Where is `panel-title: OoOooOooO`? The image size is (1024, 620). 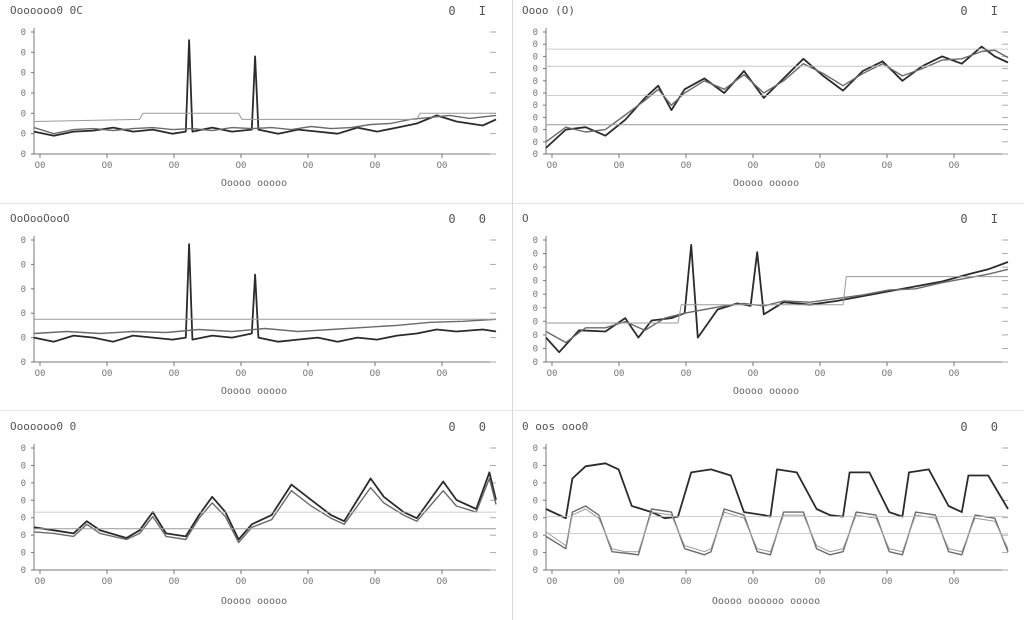
panel-title: OoOooOooO is located at coordinates (40, 218).